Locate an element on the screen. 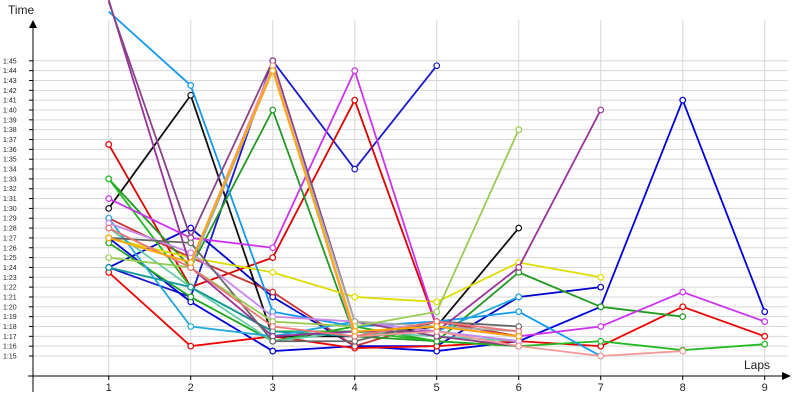  x-axis-arrow is located at coordinates (786, 376).